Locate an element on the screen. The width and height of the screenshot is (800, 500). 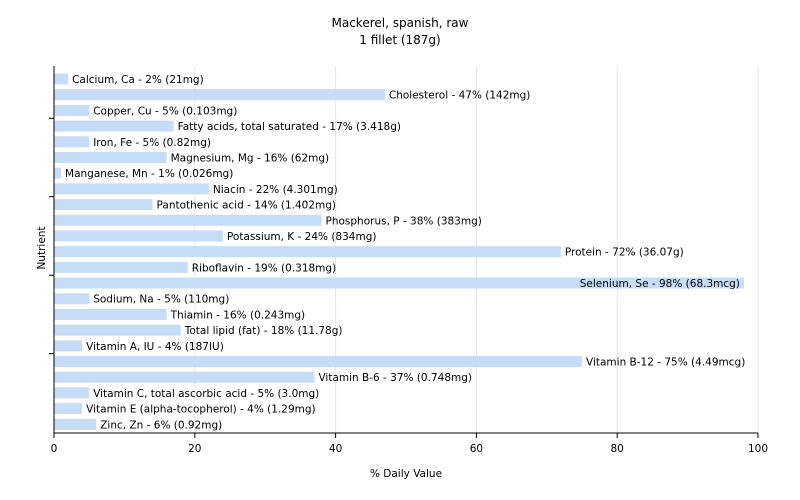
x-axis-label: % Daily Value is located at coordinates (406, 474).